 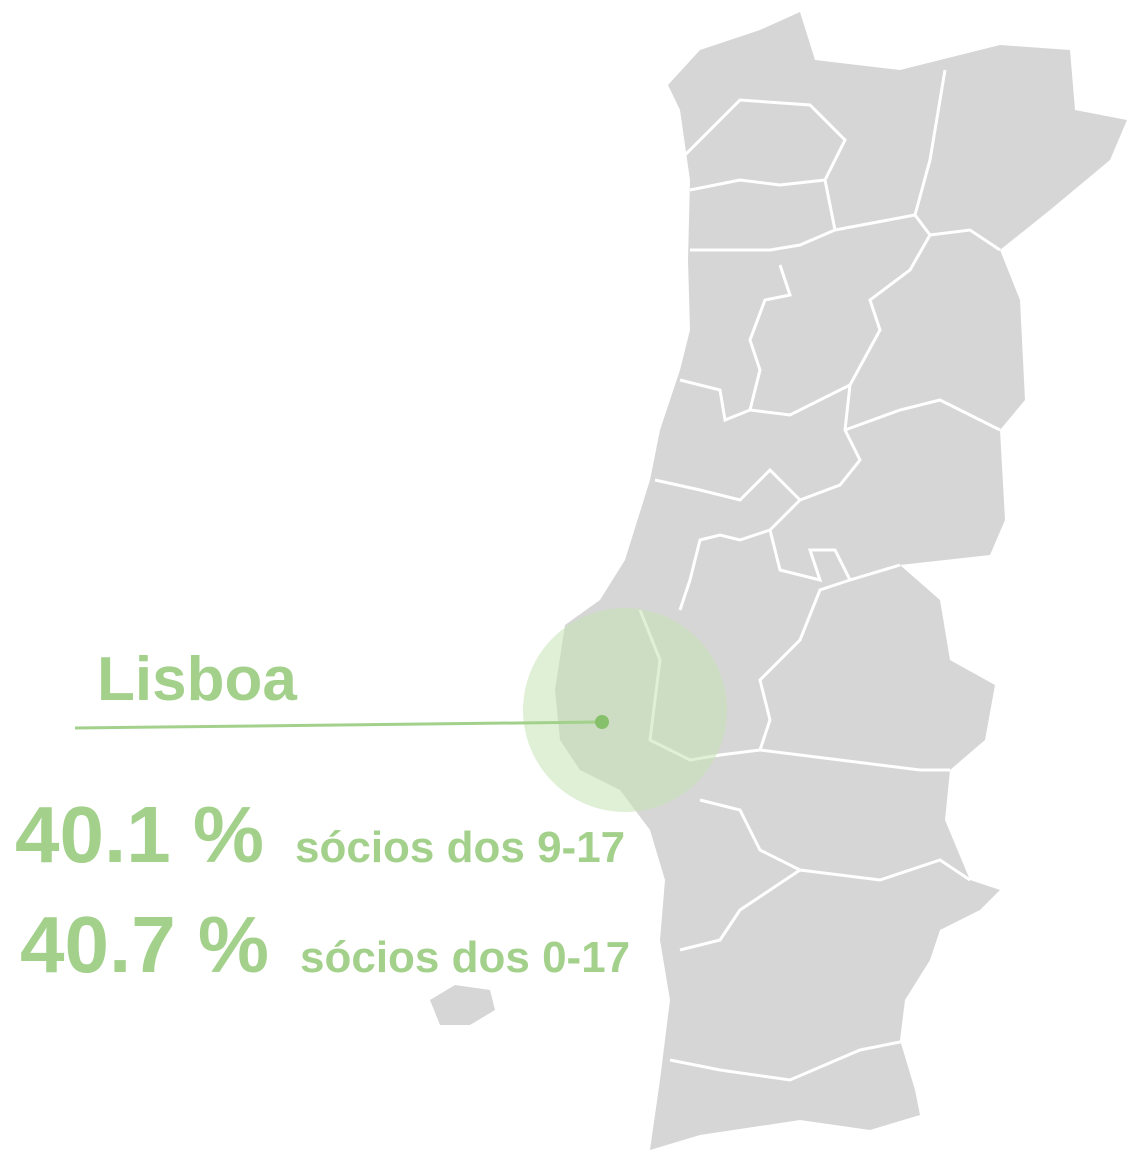 I want to click on leader-line, so click(x=338, y=725).